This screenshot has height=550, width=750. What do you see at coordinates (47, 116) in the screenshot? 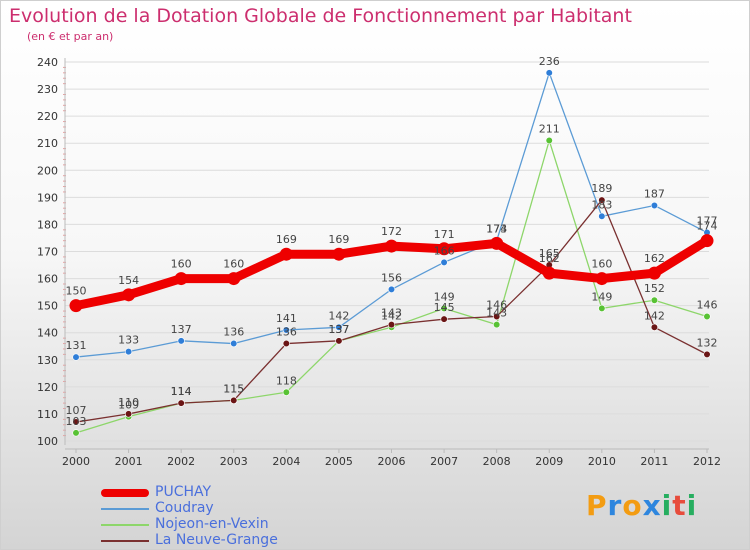
I see `y-tick-label: 220` at bounding box center [47, 116].